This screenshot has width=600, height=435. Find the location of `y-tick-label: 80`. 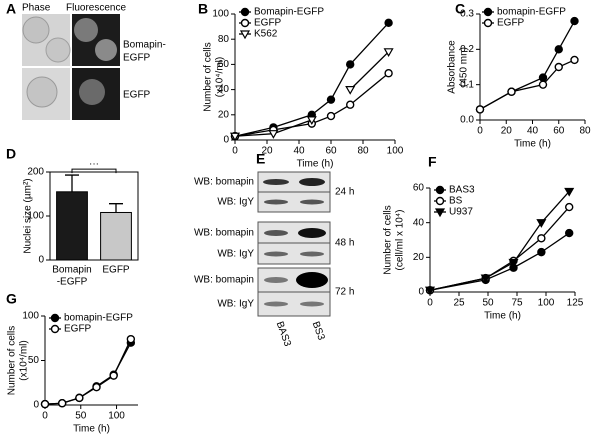

y-tick-label: 80 is located at coordinates (224, 39).